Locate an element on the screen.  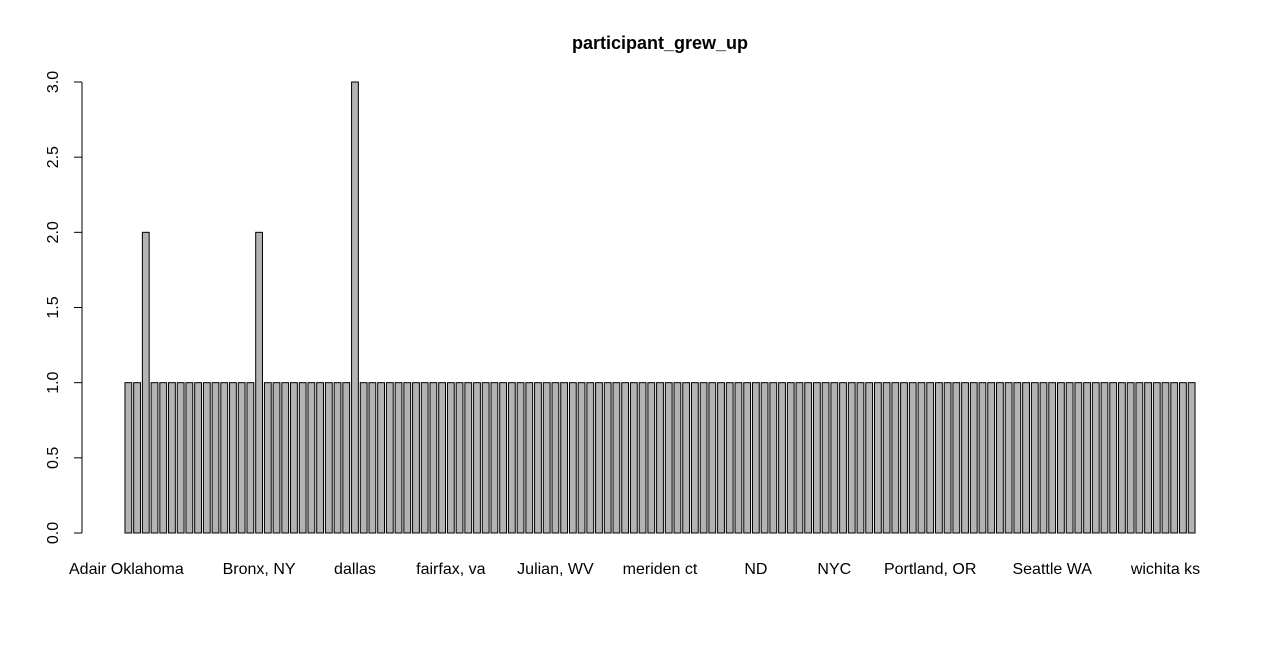
x-tick-label: Bronx, NY is located at coordinates (259, 569).